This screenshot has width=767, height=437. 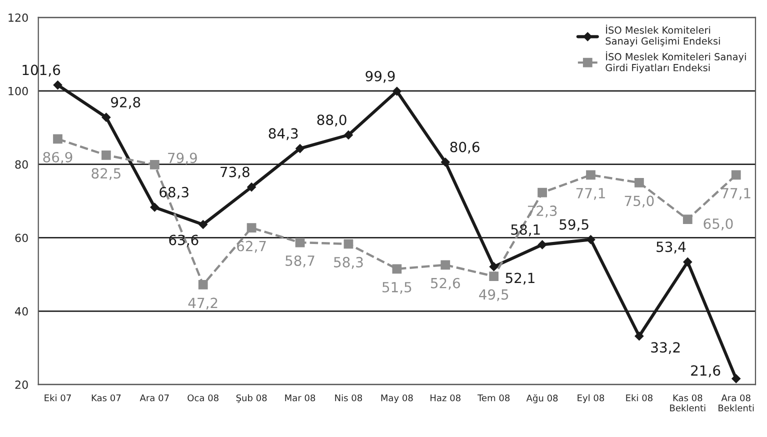 I want to click on y-tick-label: 100, so click(x=18, y=91).